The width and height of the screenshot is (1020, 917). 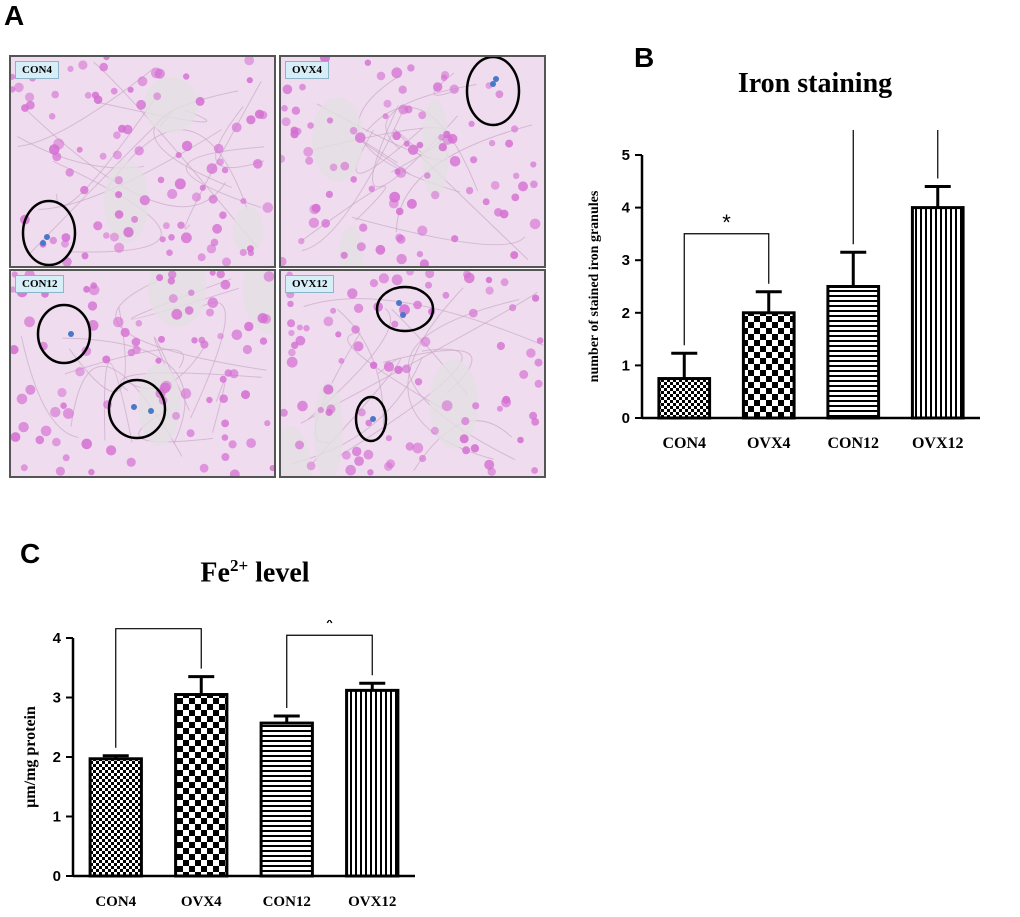 I want to click on fe-level-chart: 0 1 2 3 4 µm/mg protein CON4 OVX4 CON12 OVX12 * *, so click(x=218, y=765).